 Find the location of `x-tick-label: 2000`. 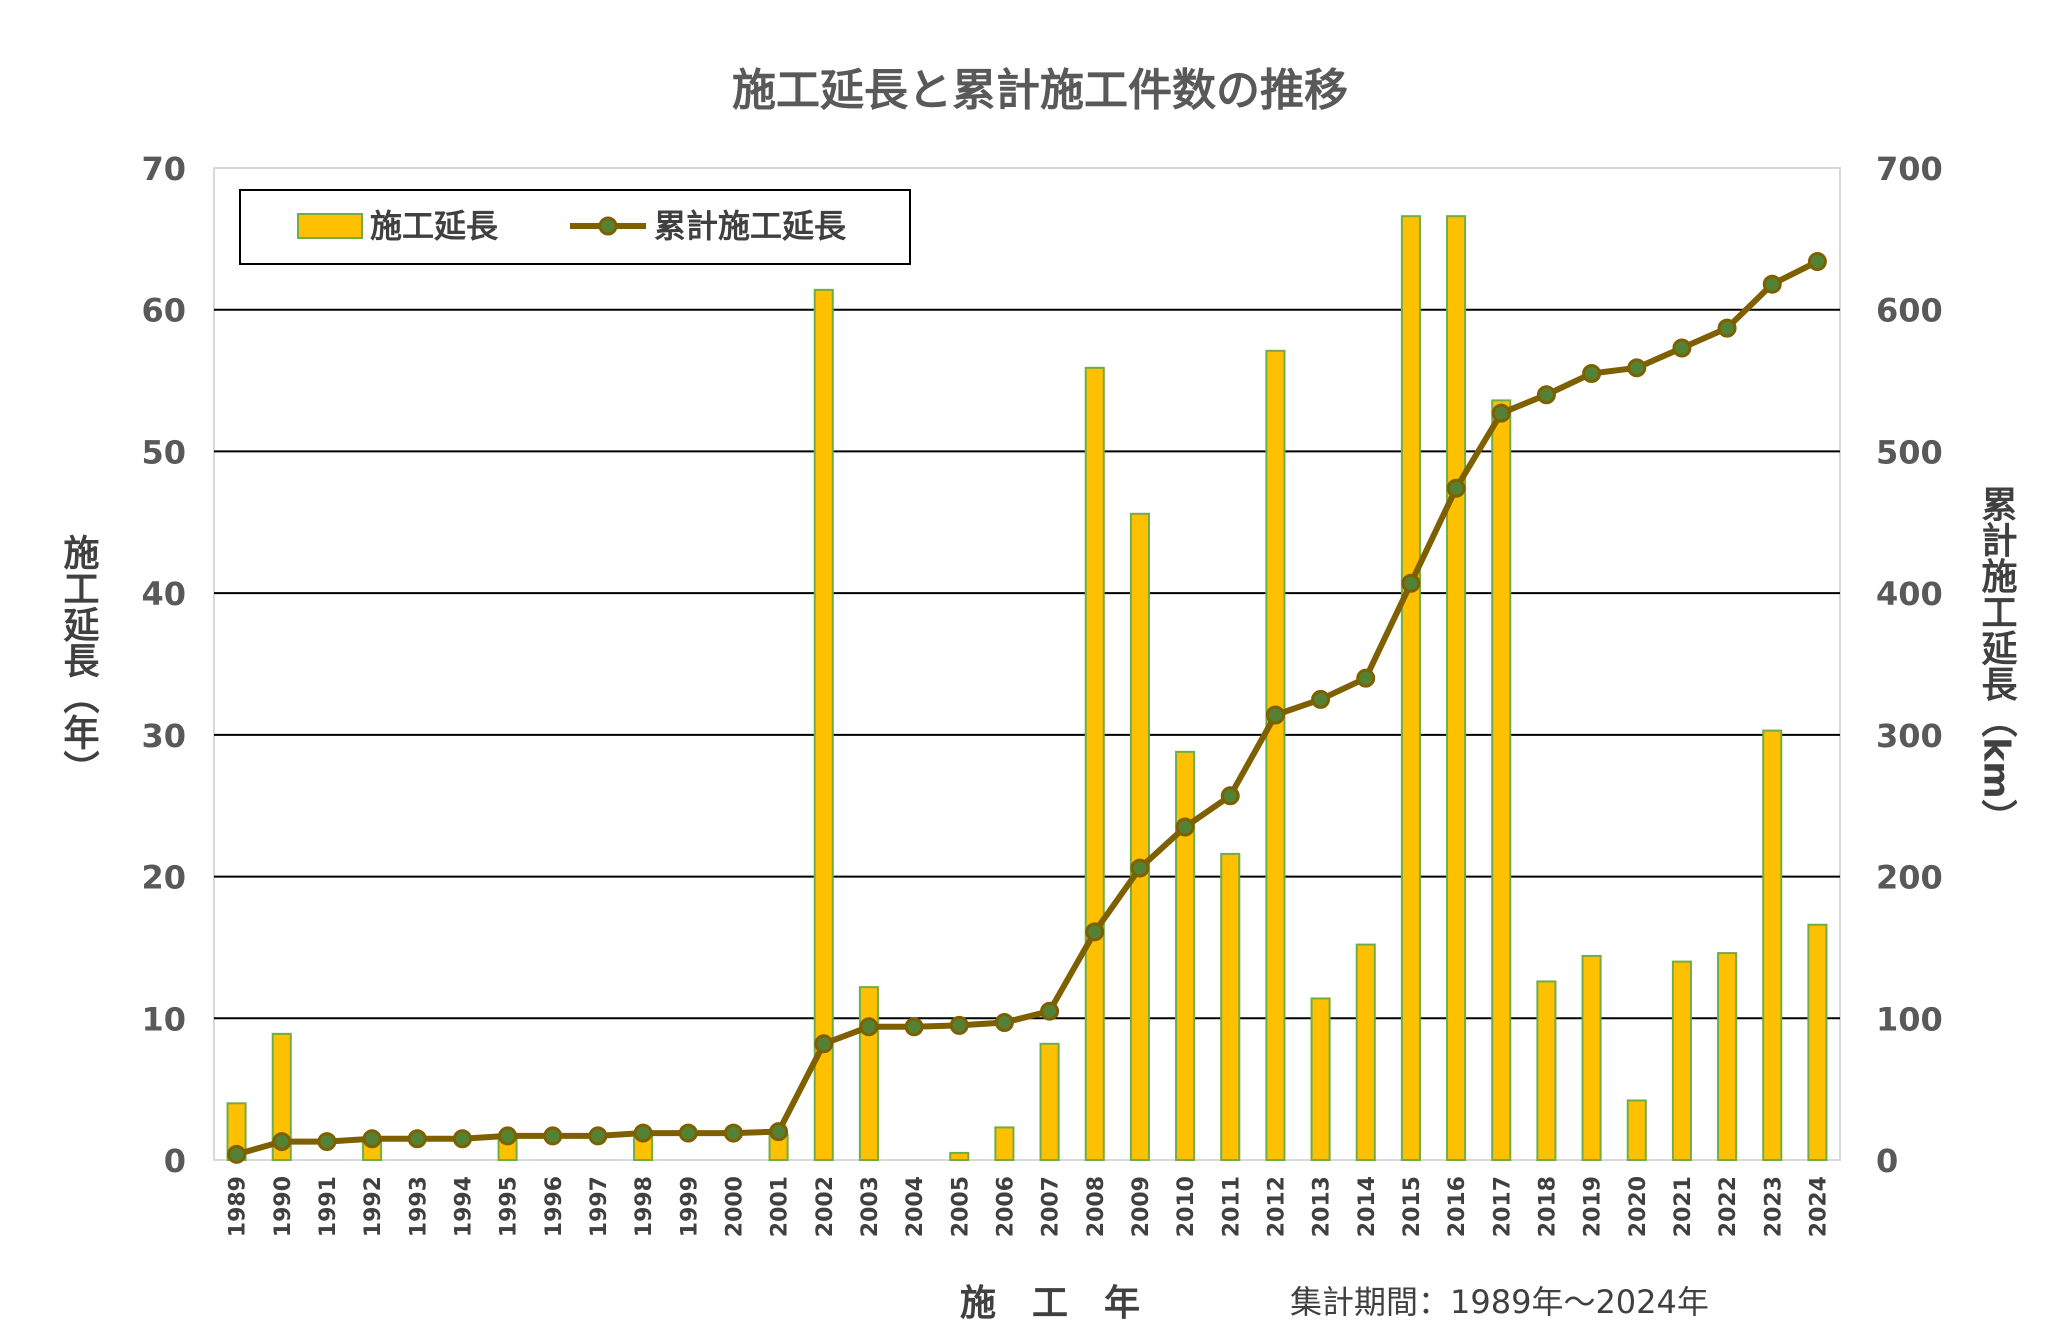

x-tick-label: 2000 is located at coordinates (734, 1206).